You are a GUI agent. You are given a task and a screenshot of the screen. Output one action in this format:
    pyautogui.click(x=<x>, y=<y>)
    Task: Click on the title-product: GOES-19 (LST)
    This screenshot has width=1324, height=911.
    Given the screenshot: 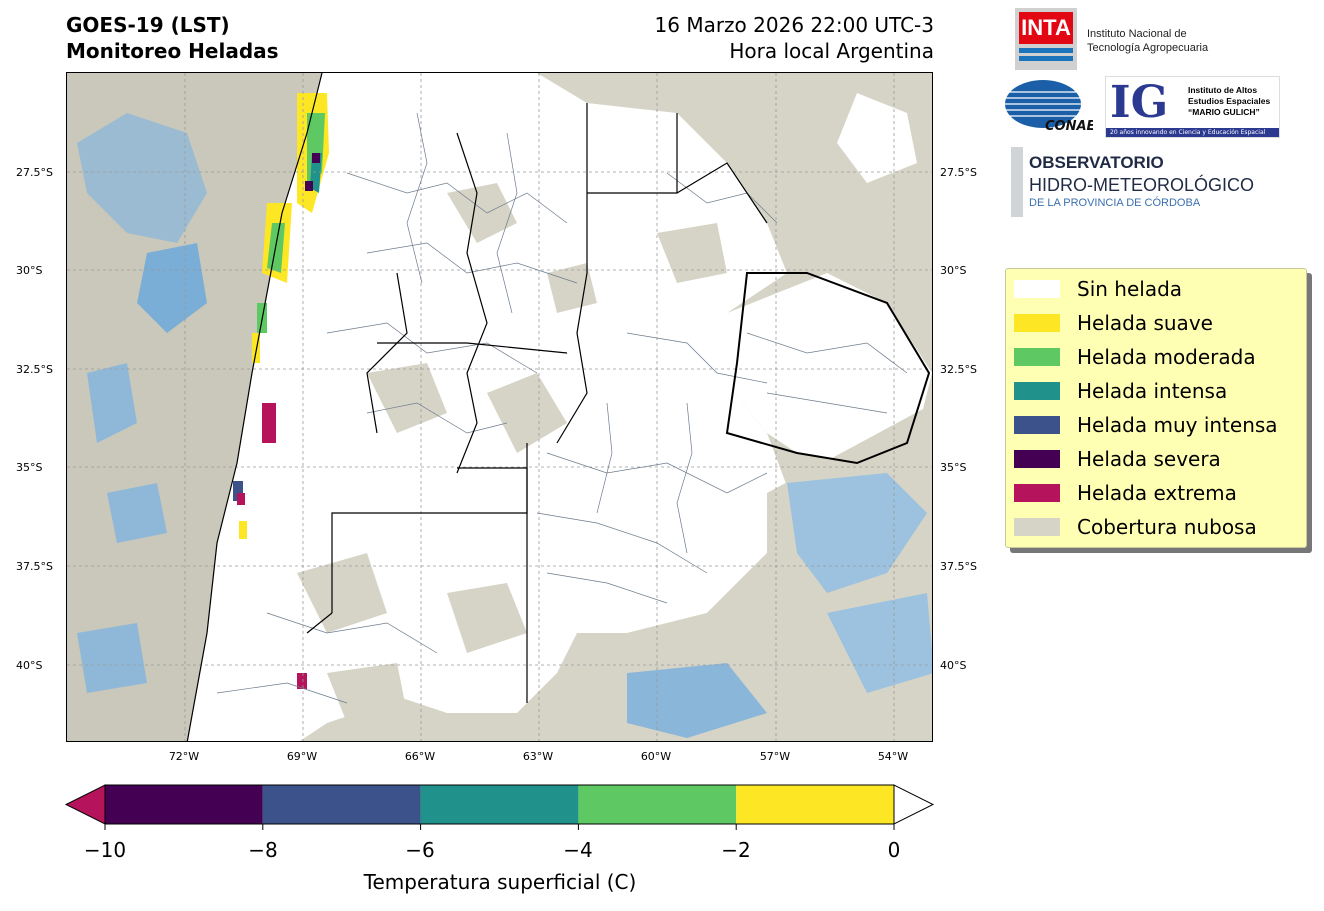 What is the action you would take?
    pyautogui.click(x=148, y=25)
    